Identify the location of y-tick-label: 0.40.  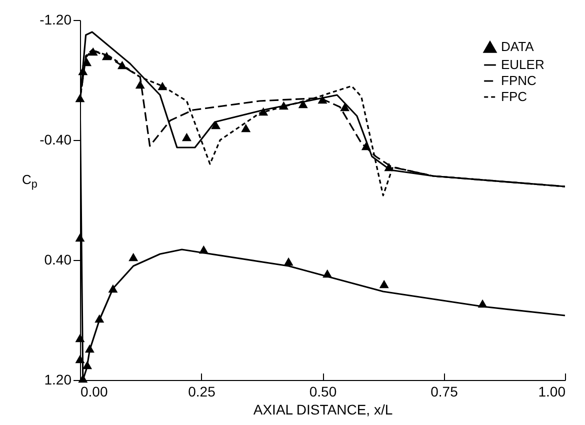
(58, 260).